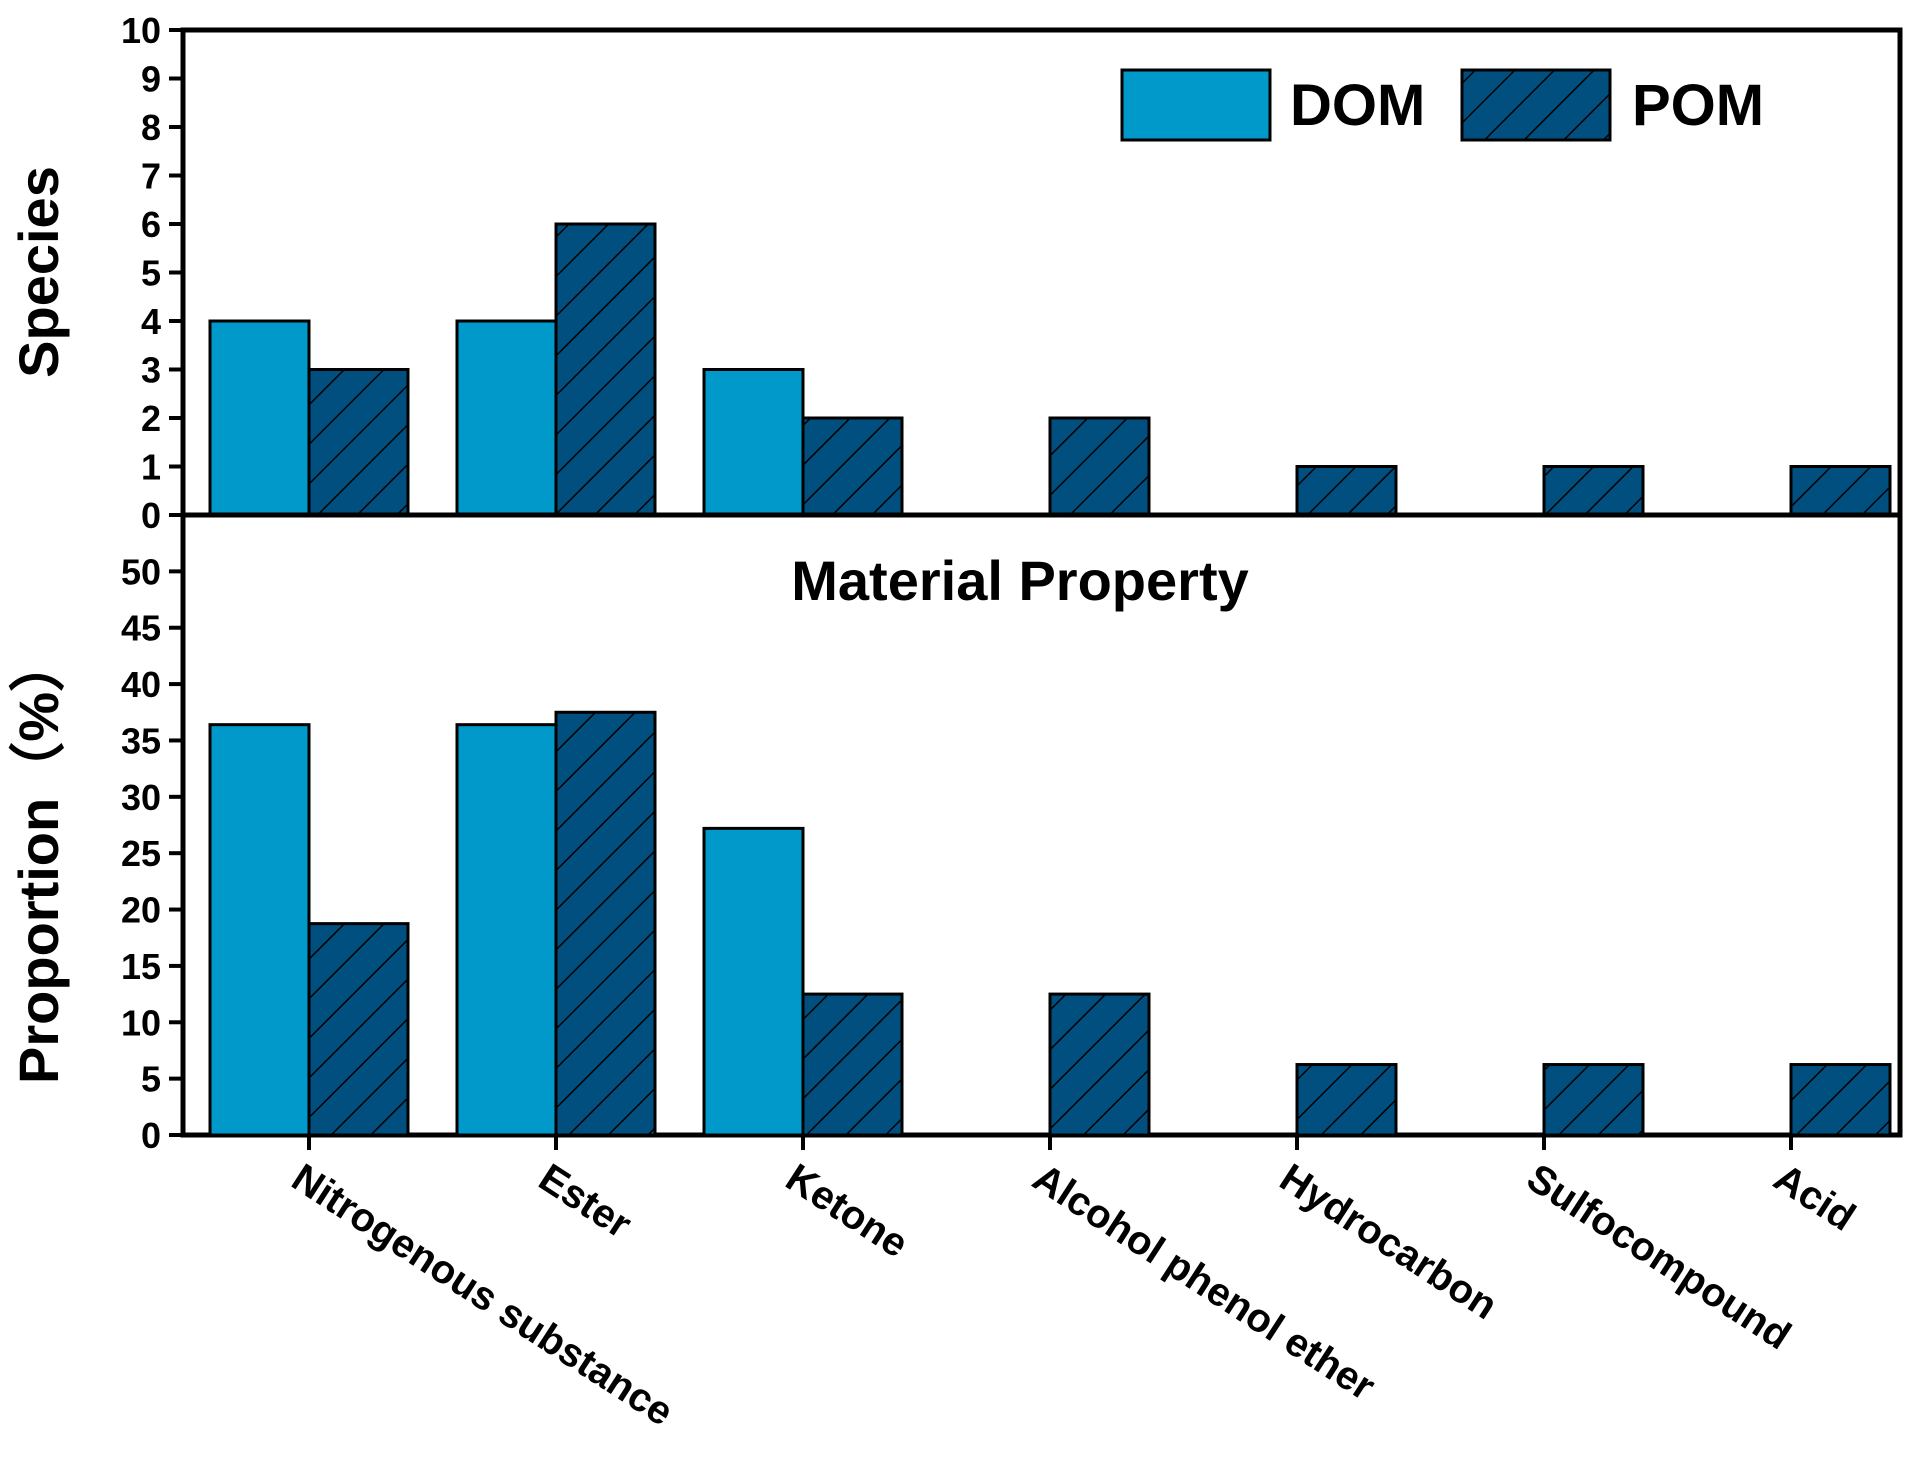 Image resolution: width=1928 pixels, height=1470 pixels. What do you see at coordinates (1698, 105) in the screenshot?
I see `legend-pom-label: POM` at bounding box center [1698, 105].